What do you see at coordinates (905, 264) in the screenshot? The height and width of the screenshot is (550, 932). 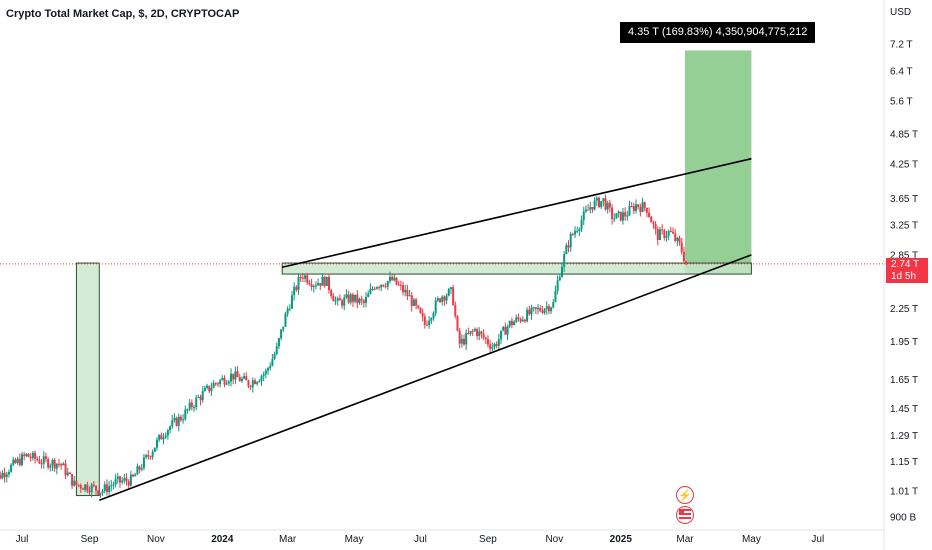 I see `last-price-value: 2.74 T` at bounding box center [905, 264].